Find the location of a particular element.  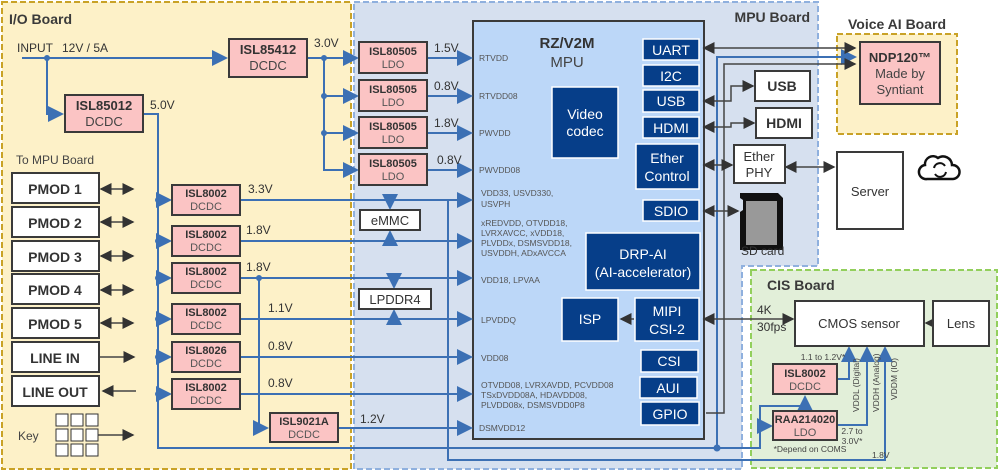

hdmi-label: HDMI is located at coordinates (671, 128).